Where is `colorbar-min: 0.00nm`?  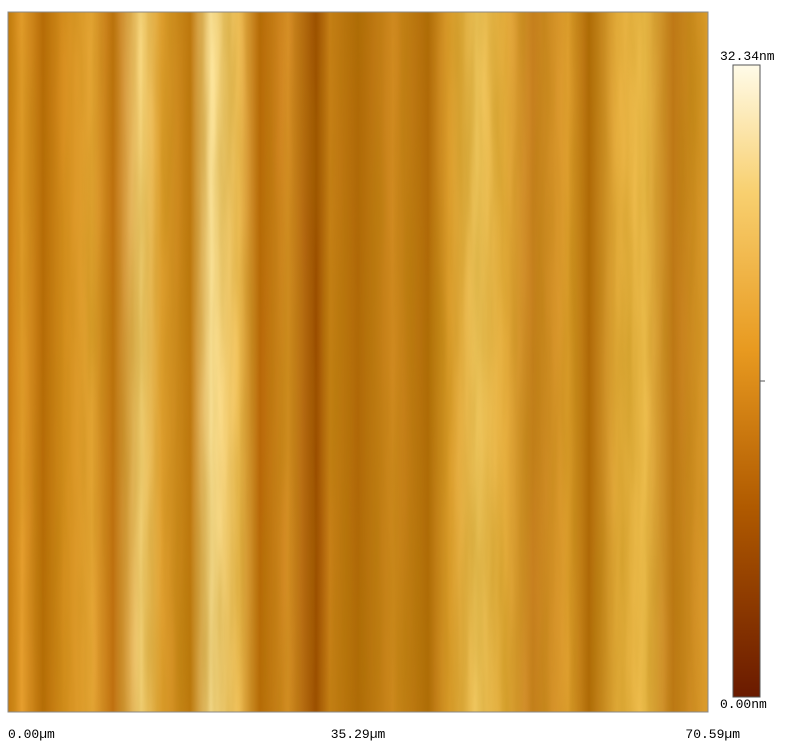 colorbar-min: 0.00nm is located at coordinates (743, 704).